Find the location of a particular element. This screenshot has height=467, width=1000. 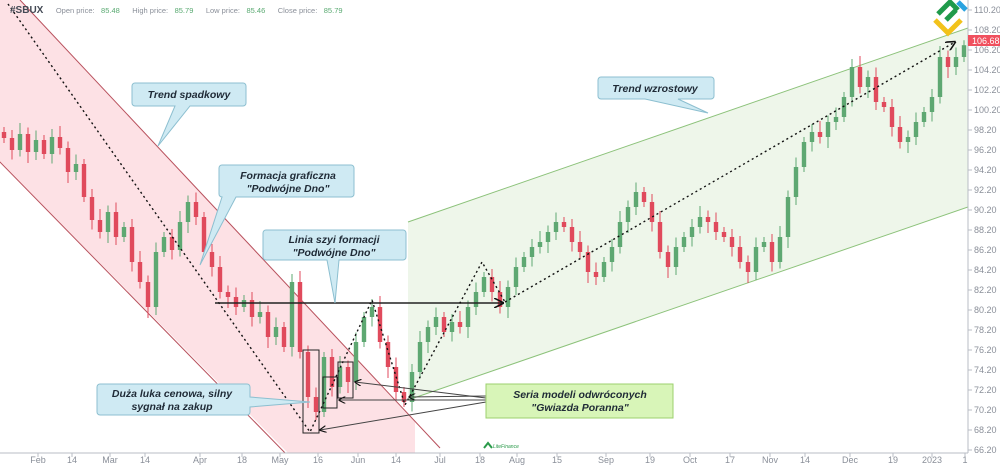

last-price: 106.68 is located at coordinates (986, 41).